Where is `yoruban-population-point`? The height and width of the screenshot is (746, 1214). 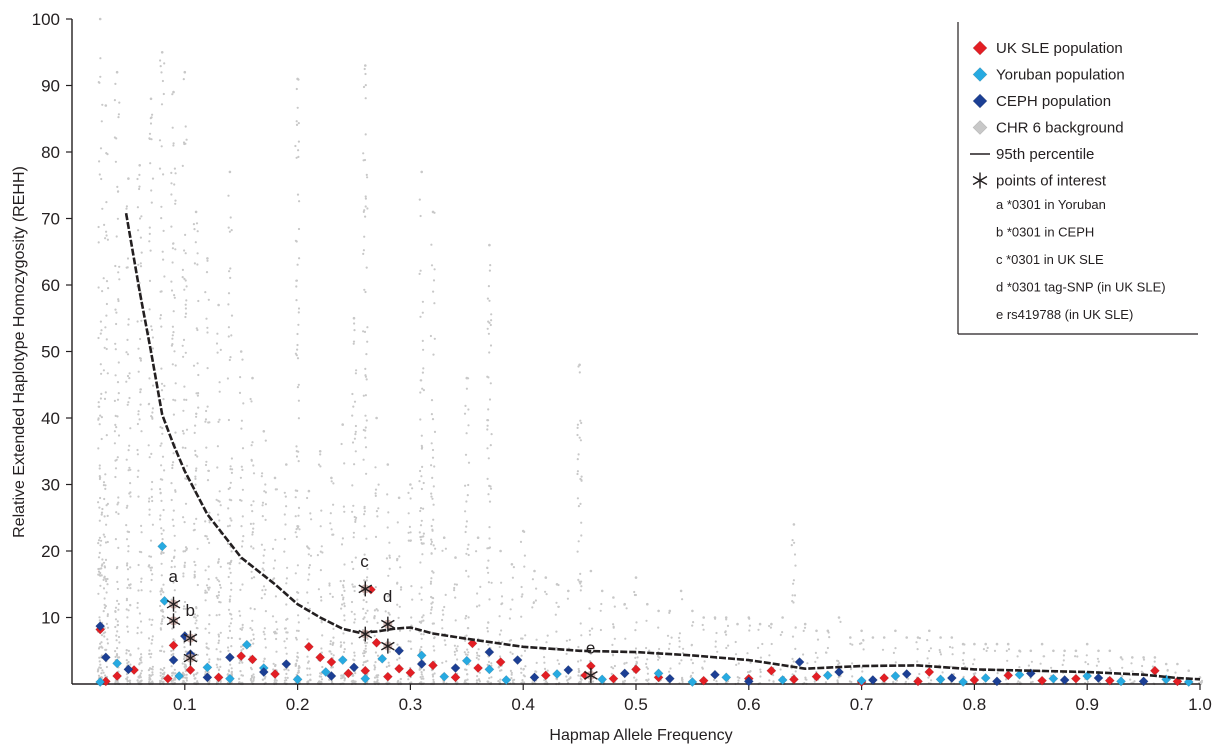
yoruban-population-point is located at coordinates (658, 673).